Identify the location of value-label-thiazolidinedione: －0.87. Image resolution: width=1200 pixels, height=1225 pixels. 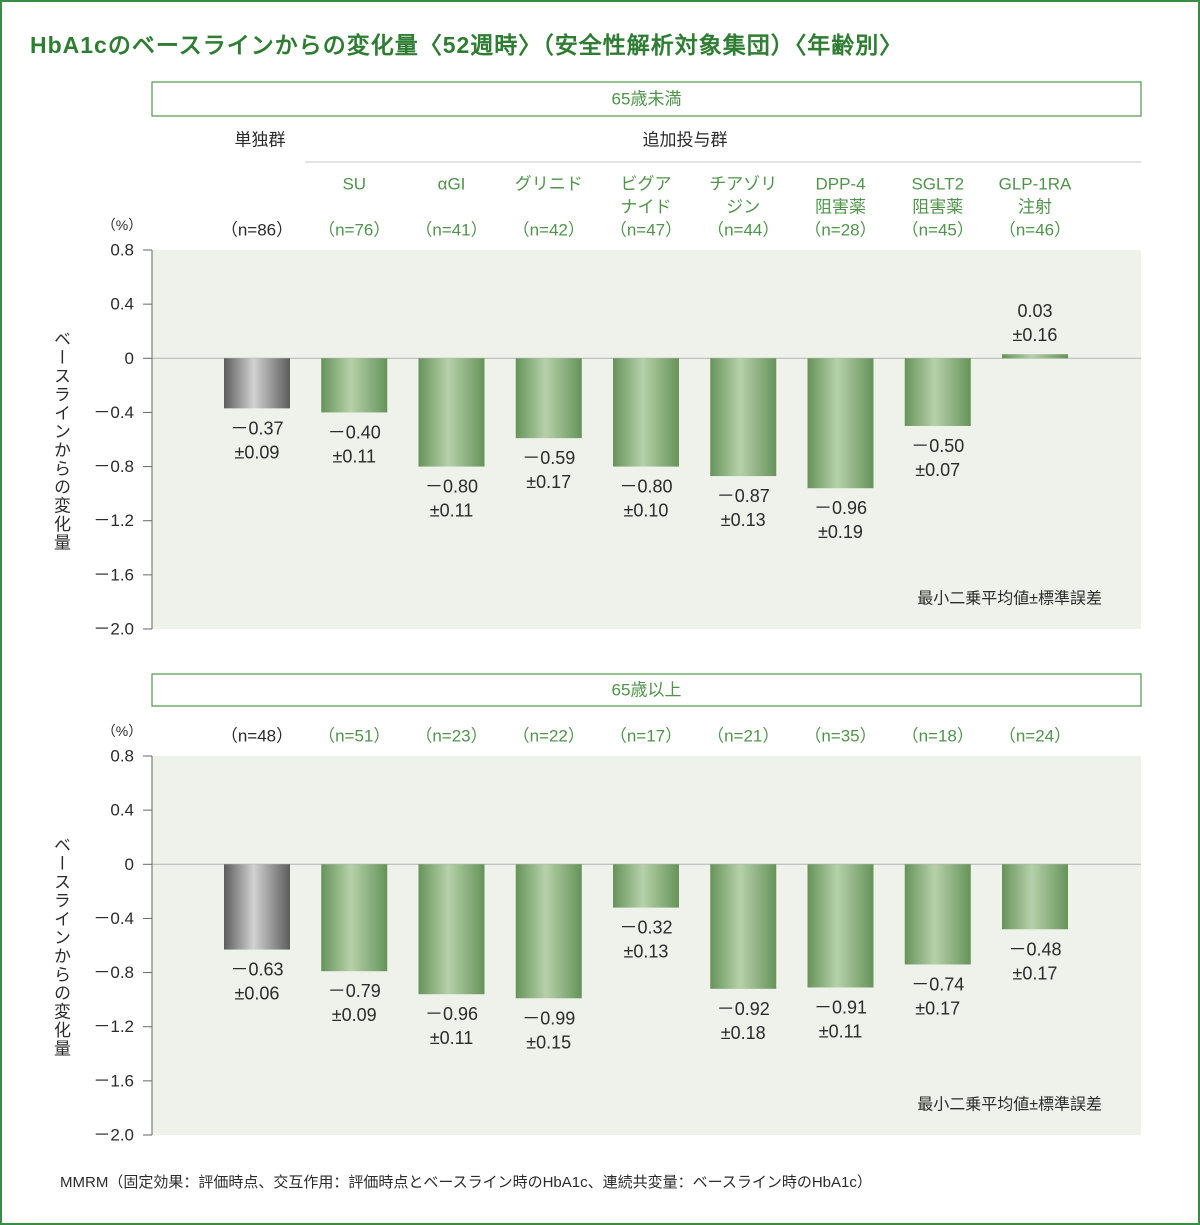
(743, 496).